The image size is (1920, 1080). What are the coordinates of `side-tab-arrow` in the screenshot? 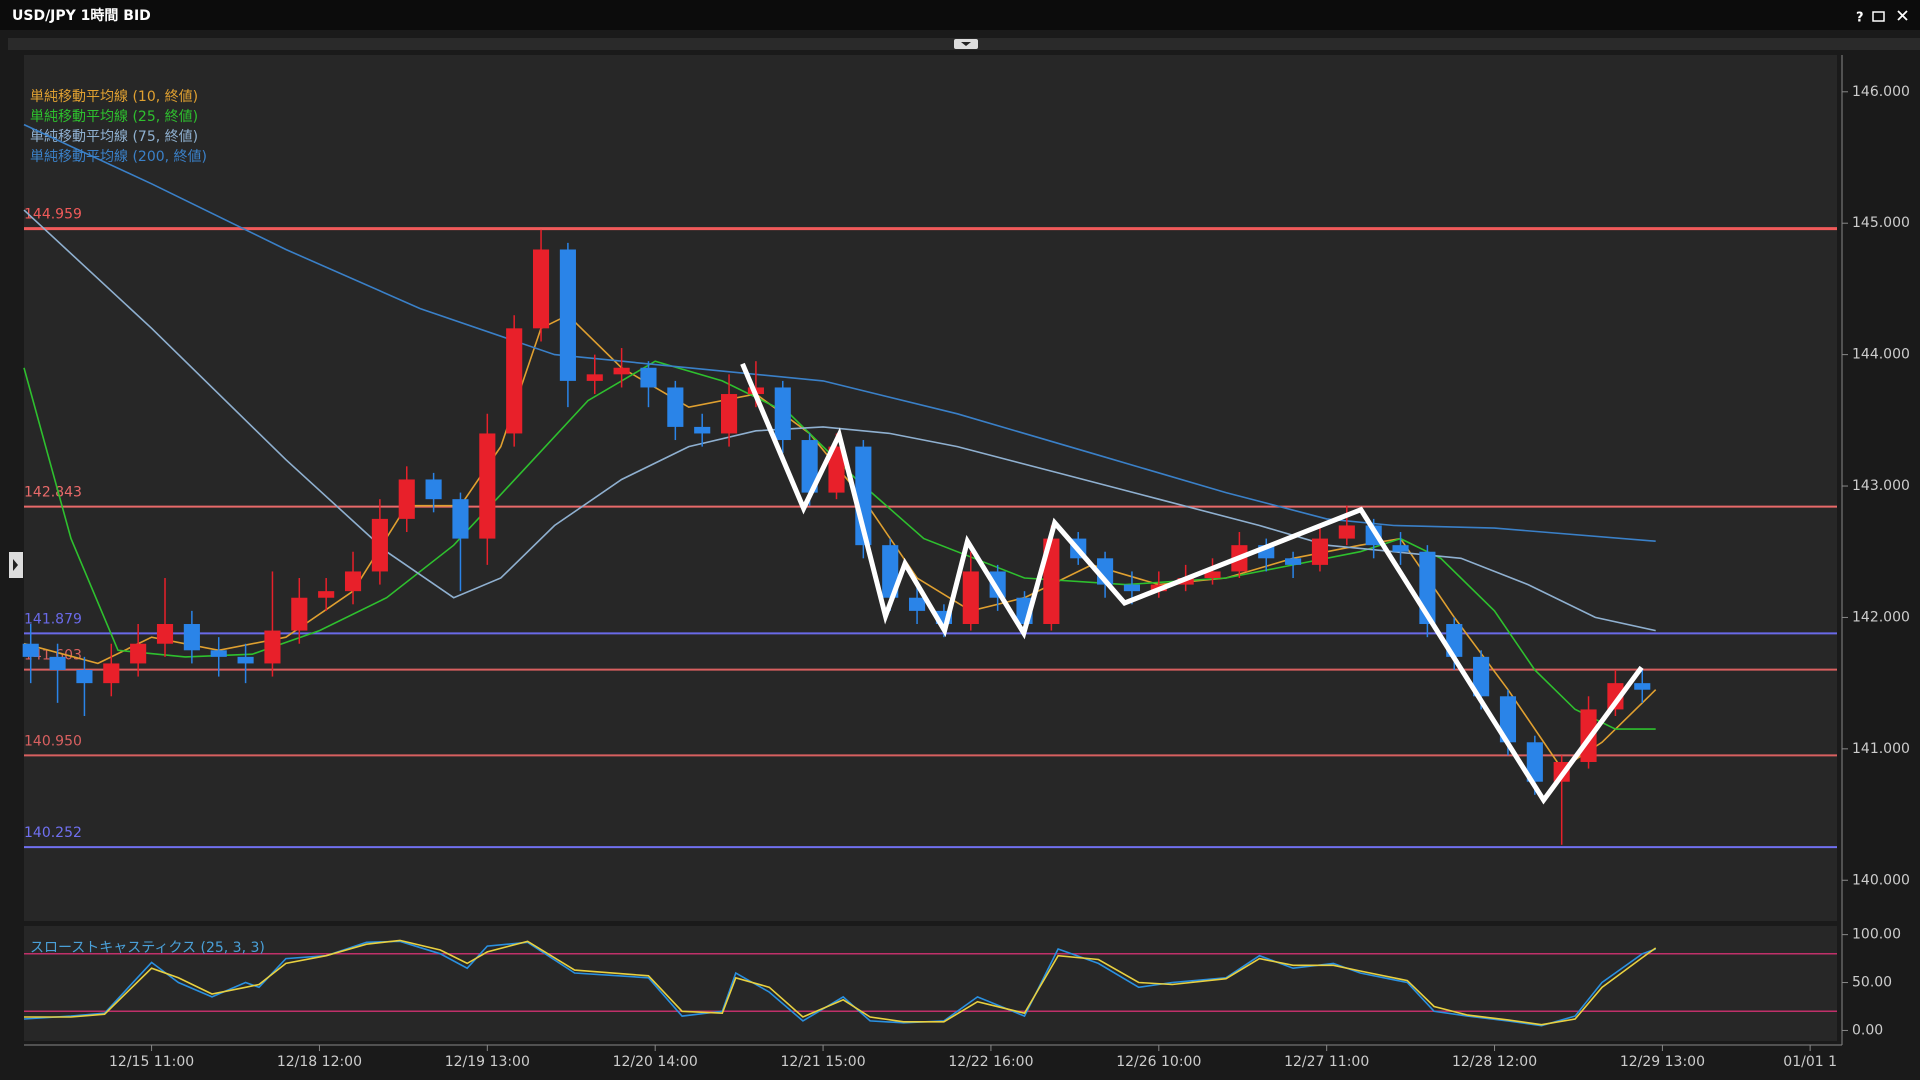 It's located at (15, 565).